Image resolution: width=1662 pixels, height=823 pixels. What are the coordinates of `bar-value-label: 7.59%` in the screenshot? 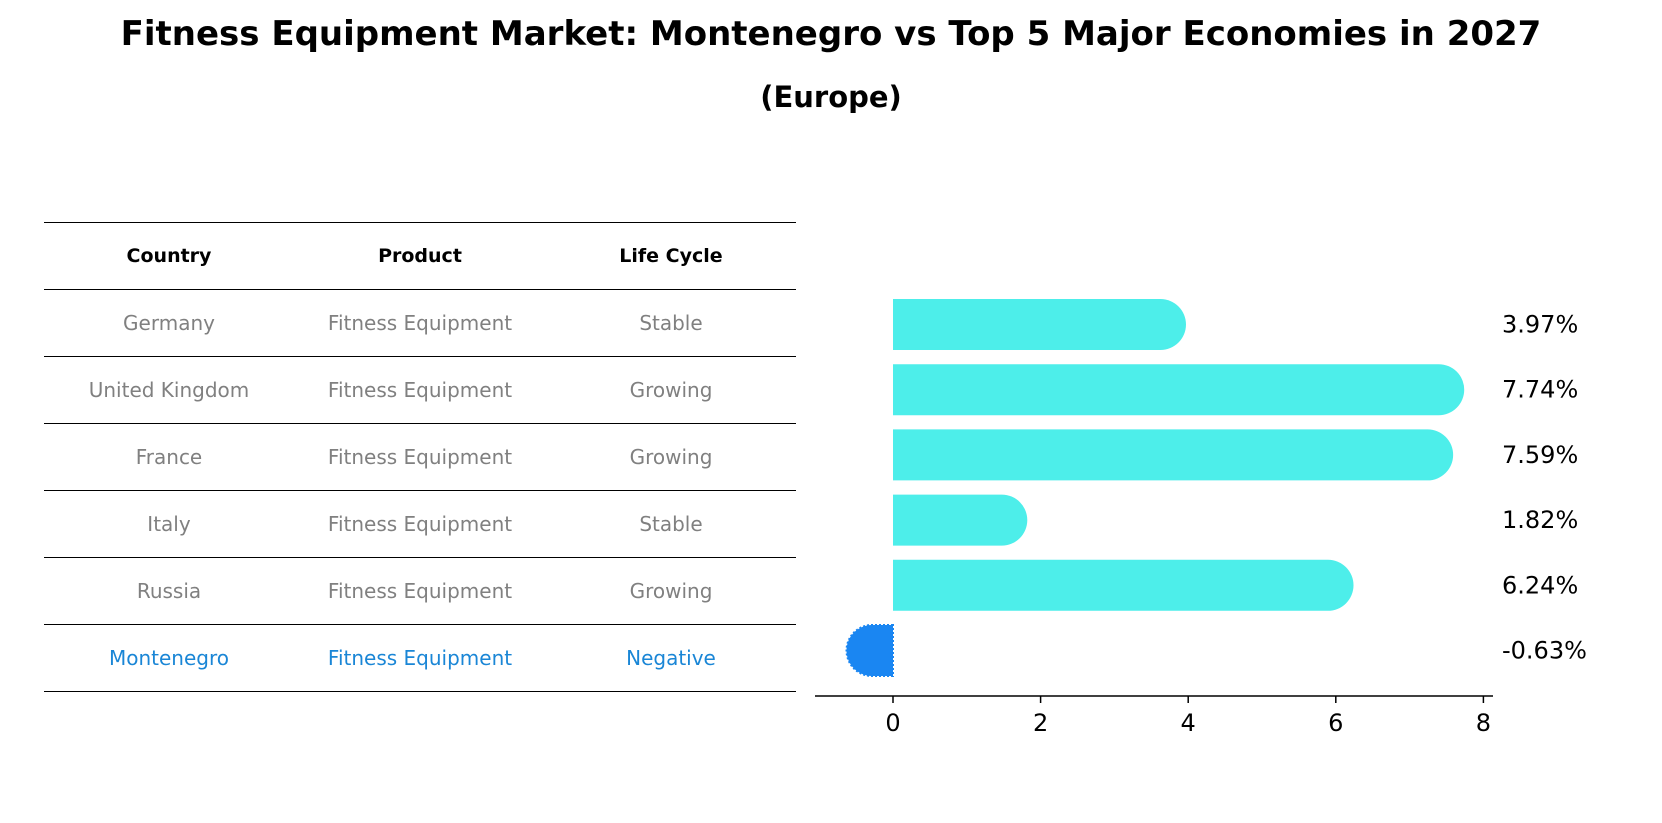 It's located at (1540, 455).